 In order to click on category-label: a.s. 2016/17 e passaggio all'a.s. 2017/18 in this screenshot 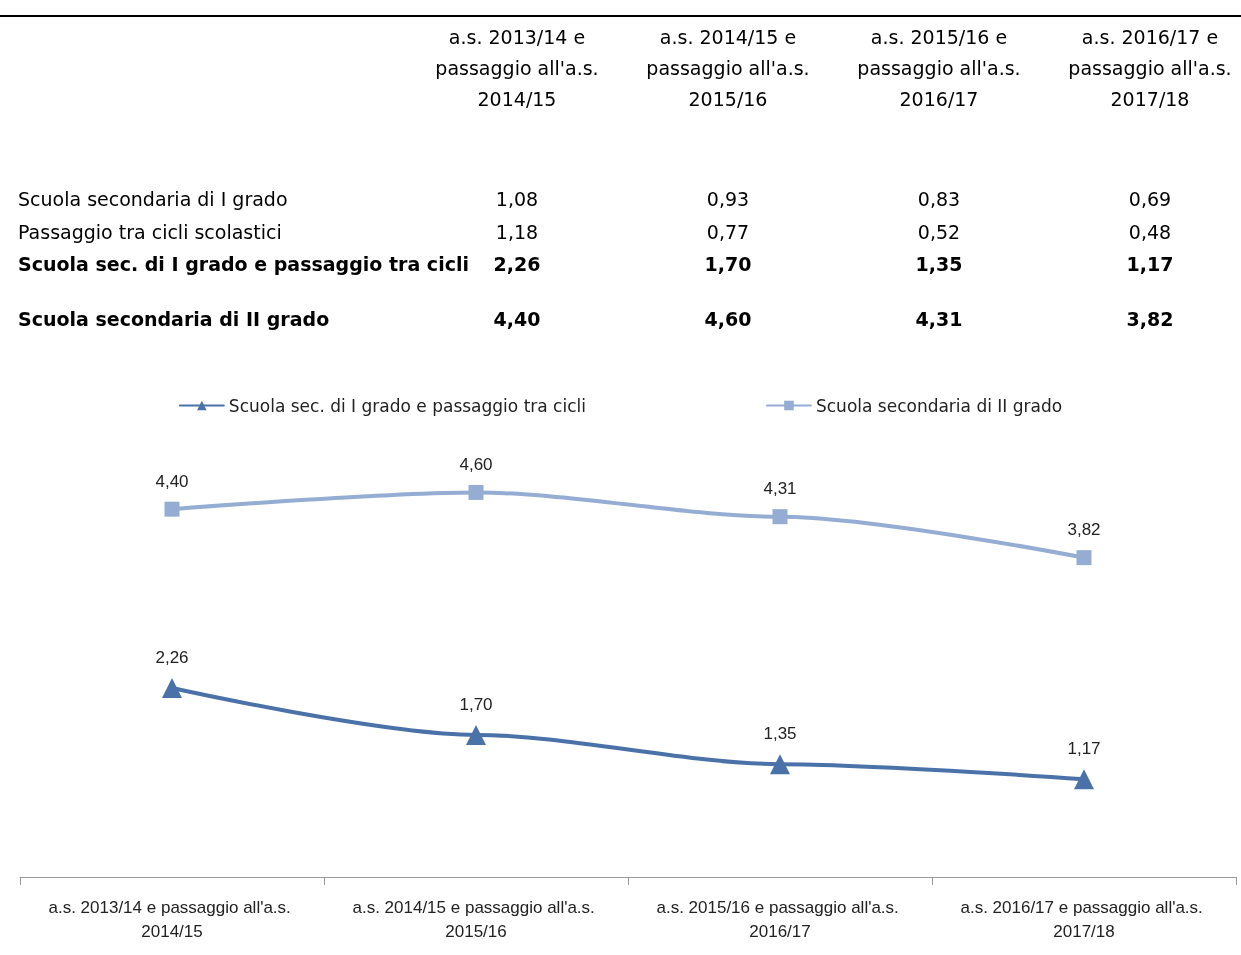, I will do `click(1150, 68)`.